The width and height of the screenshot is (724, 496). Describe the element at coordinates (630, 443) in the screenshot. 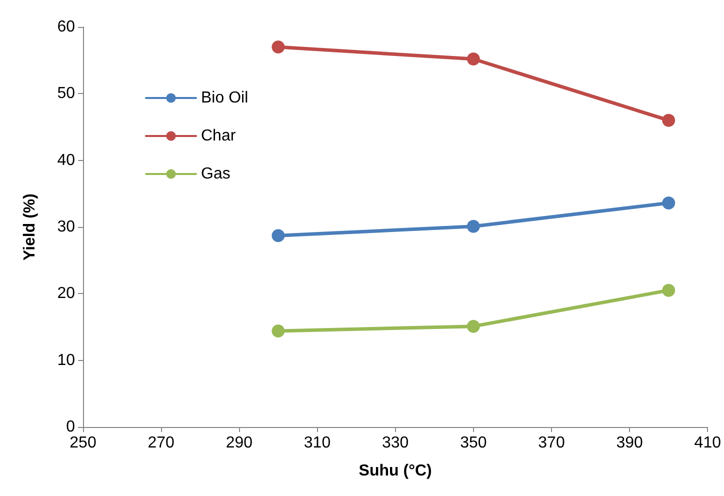

I see `x-tick-label: 390` at that location.